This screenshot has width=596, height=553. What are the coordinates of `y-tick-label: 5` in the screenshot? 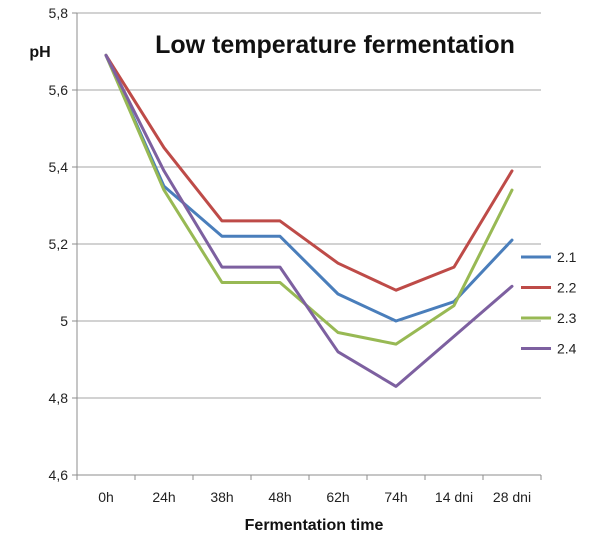 It's located at (64, 321).